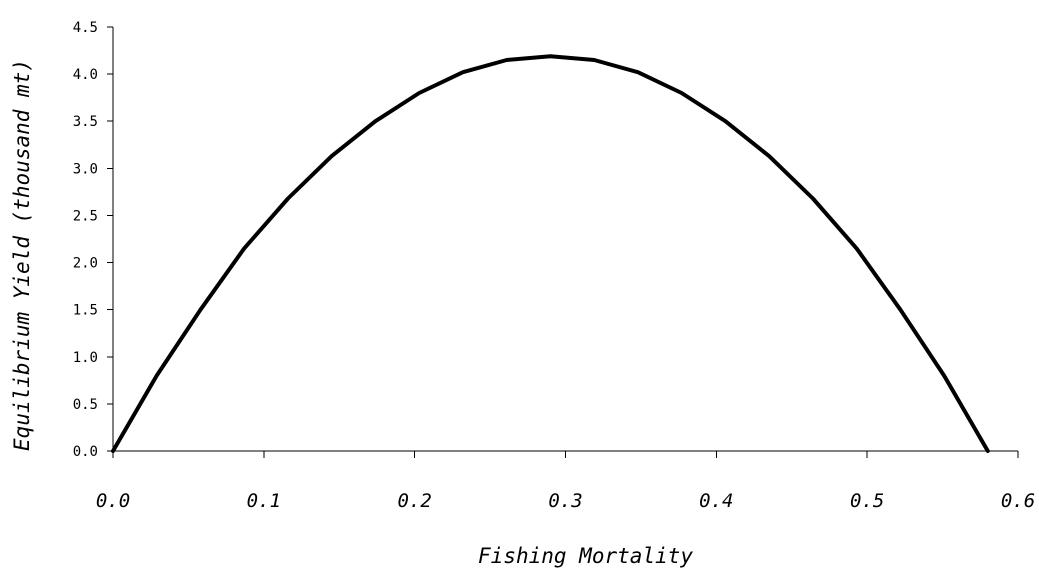  What do you see at coordinates (716, 501) in the screenshot?
I see `x-tick-label: 0.4` at bounding box center [716, 501].